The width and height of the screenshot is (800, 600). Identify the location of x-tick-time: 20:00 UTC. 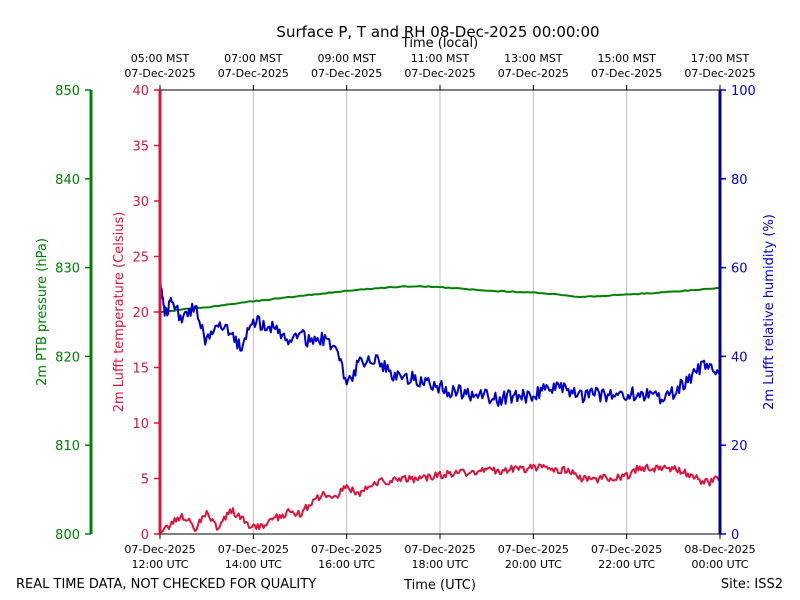
(533, 564).